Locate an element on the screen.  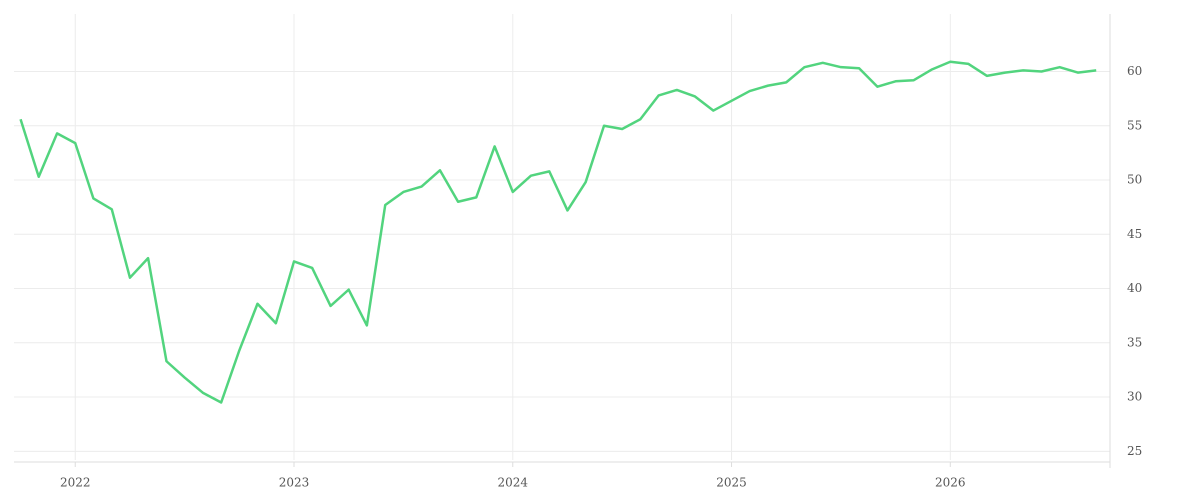
x-tick-label: 2022 is located at coordinates (75, 483).